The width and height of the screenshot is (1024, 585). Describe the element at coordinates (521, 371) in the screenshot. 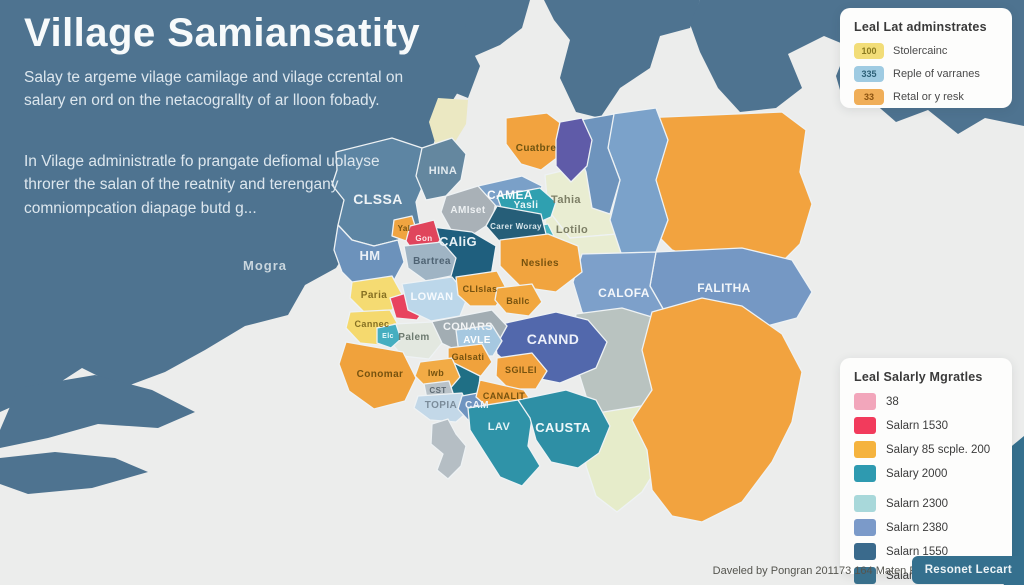

I see `map-region-sgilei` at that location.